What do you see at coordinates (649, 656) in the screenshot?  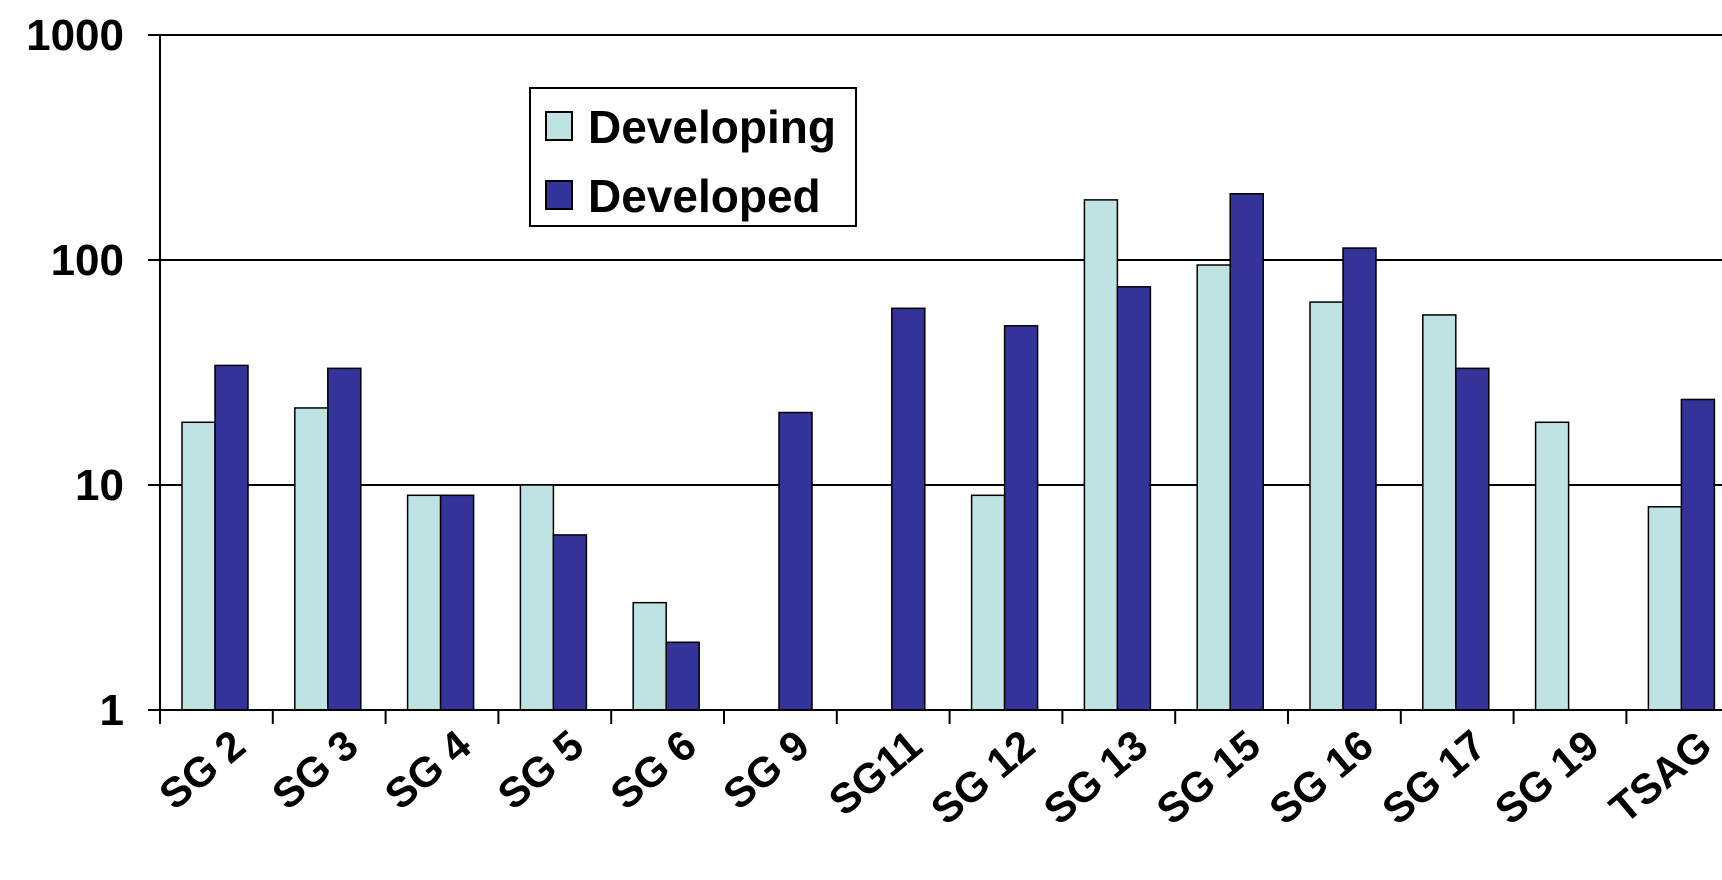 I see `bar-developing-sg6` at bounding box center [649, 656].